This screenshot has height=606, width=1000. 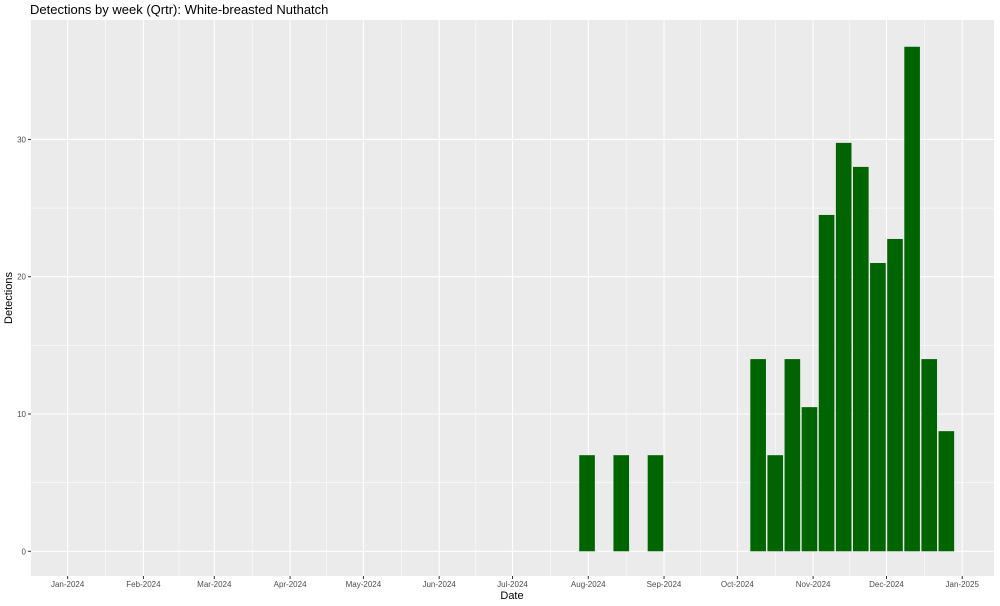 What do you see at coordinates (21, 277) in the screenshot?
I see `y-tick-label: 20` at bounding box center [21, 277].